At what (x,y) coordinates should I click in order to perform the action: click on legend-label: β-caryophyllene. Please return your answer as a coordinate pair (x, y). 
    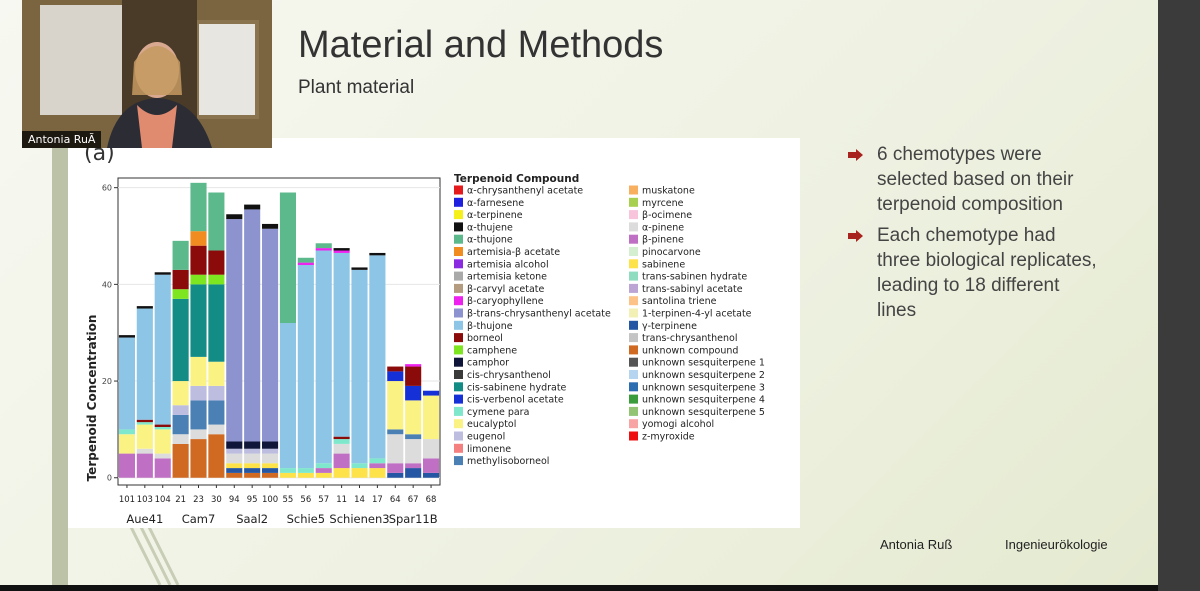
    Looking at the image, I should click on (505, 301).